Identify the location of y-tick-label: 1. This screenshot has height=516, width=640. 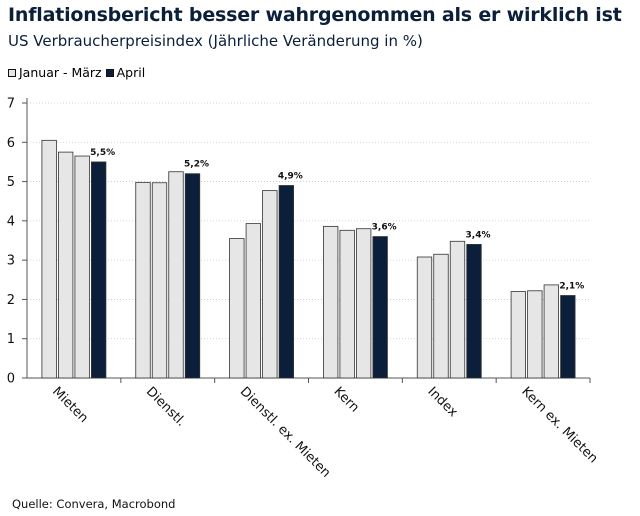
(11, 339).